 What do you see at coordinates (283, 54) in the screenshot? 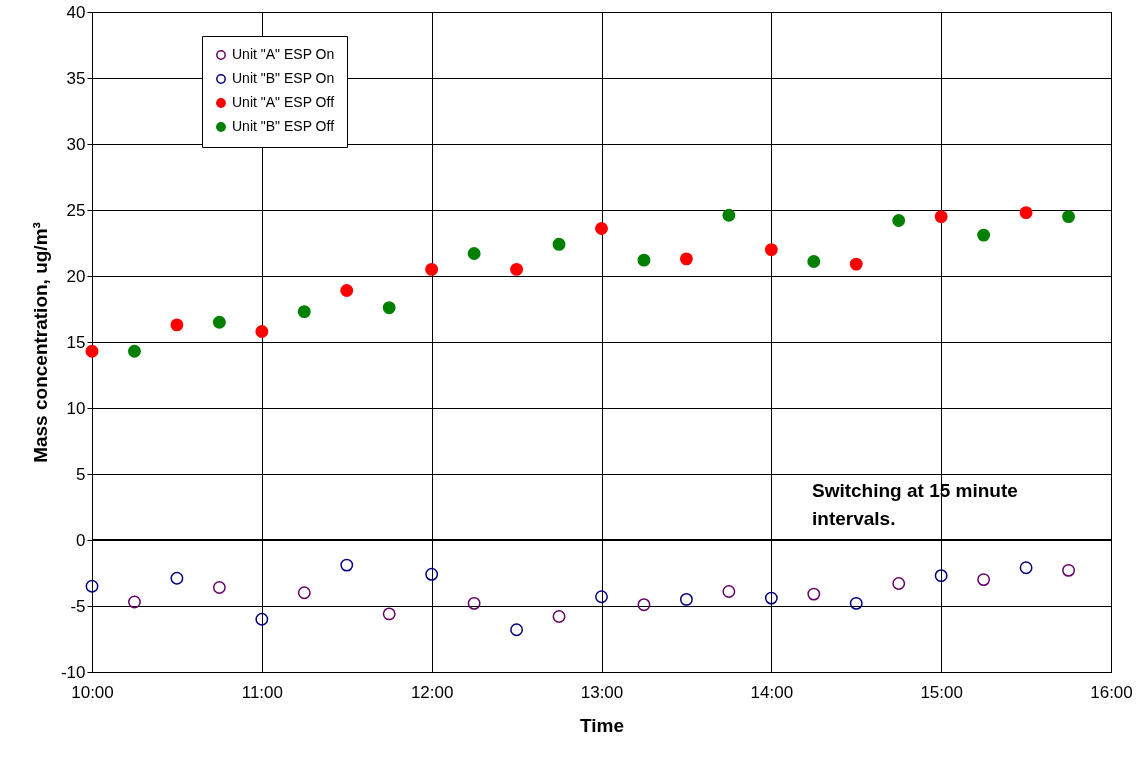
I see `legend-label: Unit "A" ESP On` at bounding box center [283, 54].